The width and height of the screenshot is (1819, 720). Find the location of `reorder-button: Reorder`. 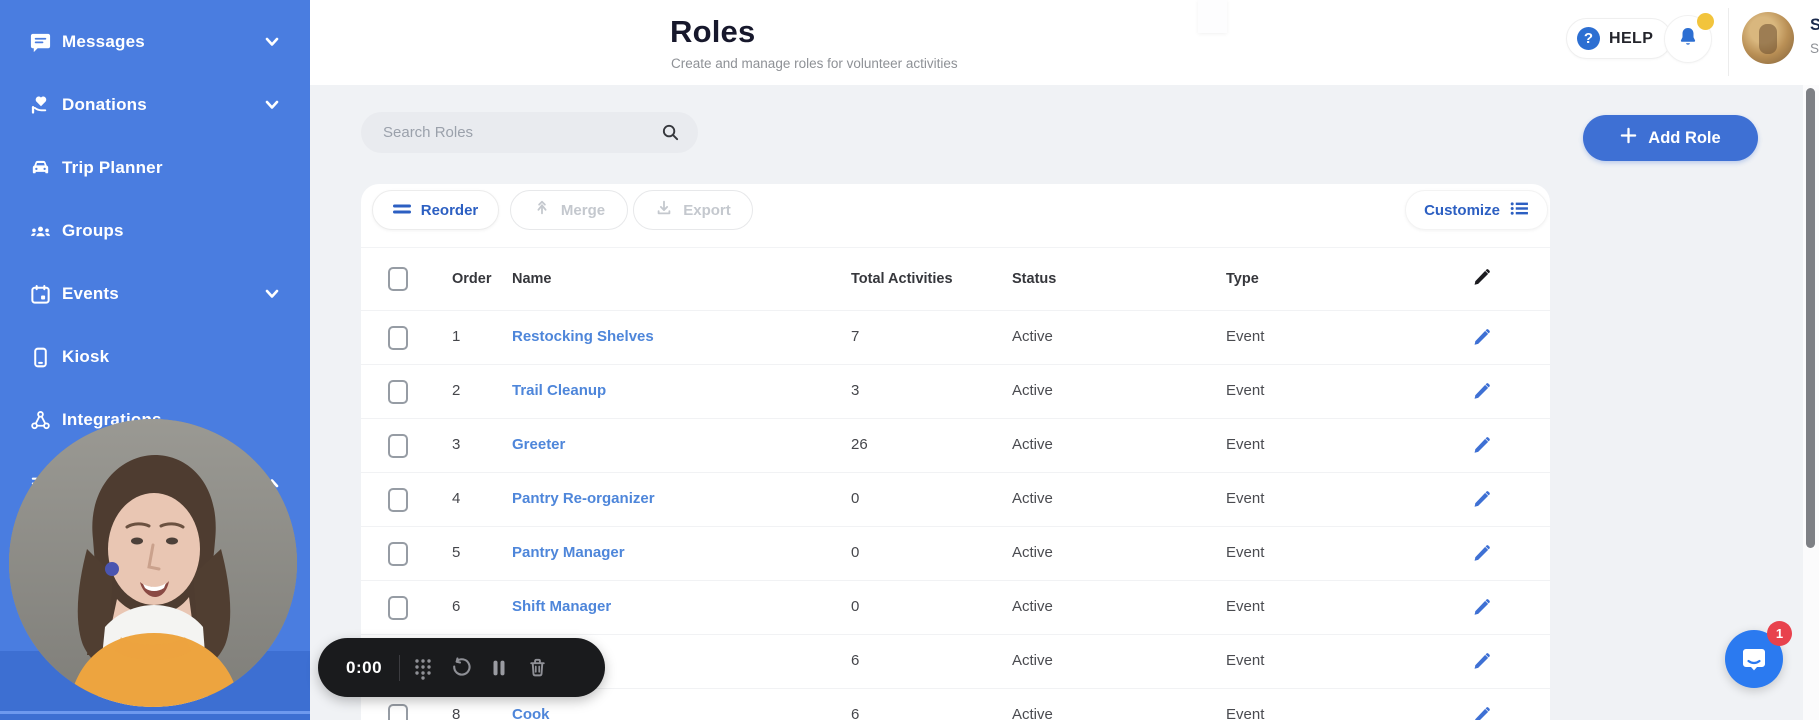

reorder-button: Reorder is located at coordinates (435, 210).